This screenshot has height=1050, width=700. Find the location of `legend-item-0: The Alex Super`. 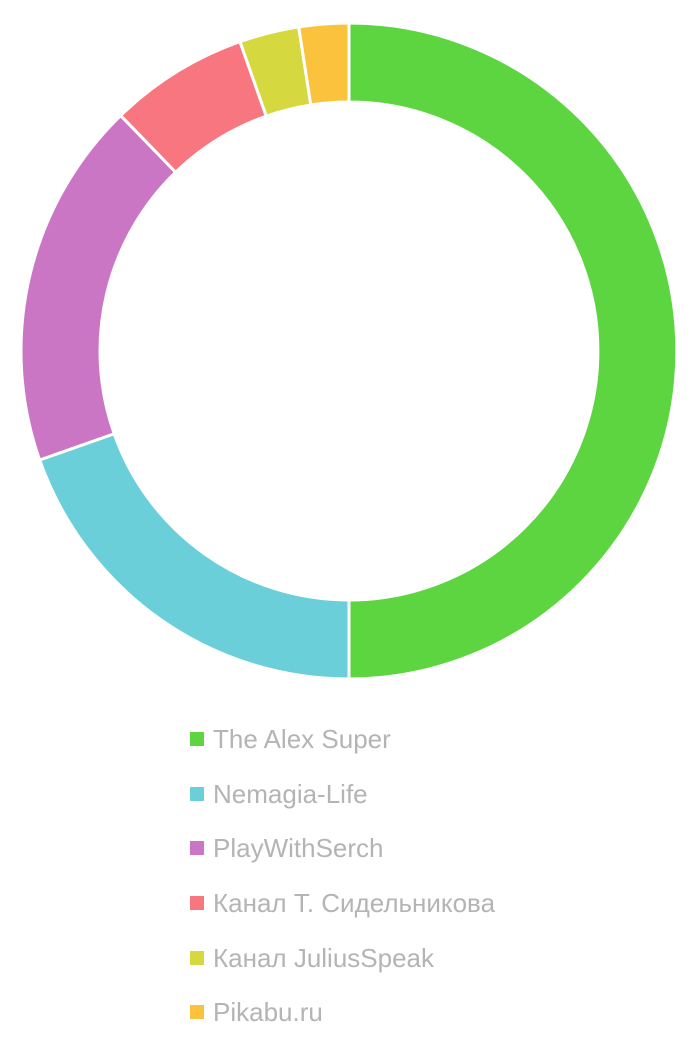

legend-item-0: The Alex Super is located at coordinates (342, 739).